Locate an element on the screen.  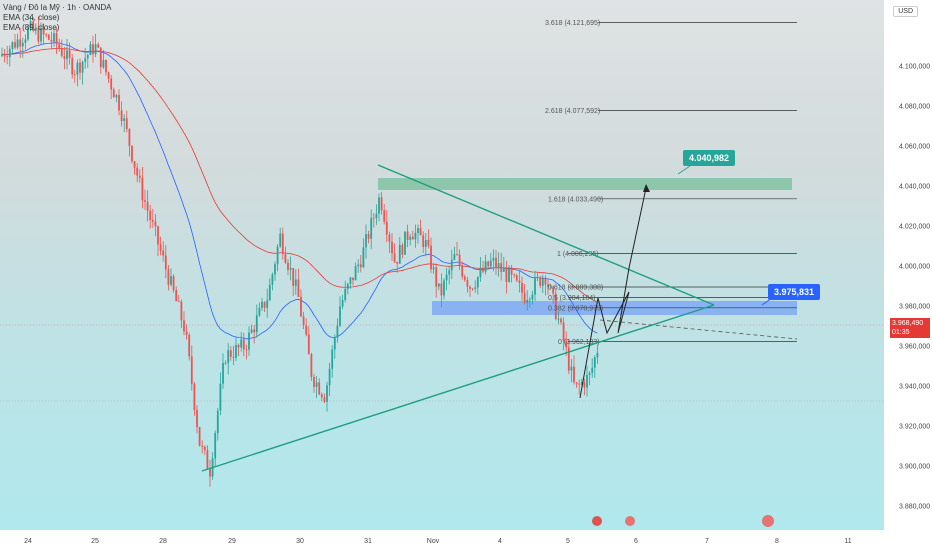
triangle-resistance-line is located at coordinates (546, 235).